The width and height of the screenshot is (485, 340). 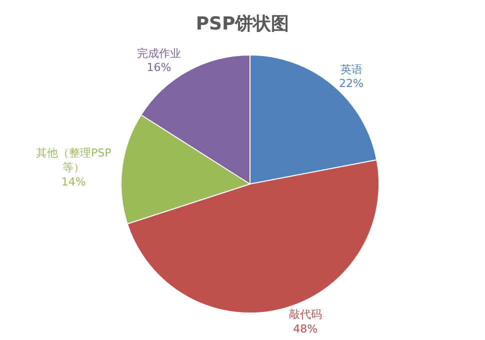 I want to click on data-label: 22%, so click(x=351, y=83).